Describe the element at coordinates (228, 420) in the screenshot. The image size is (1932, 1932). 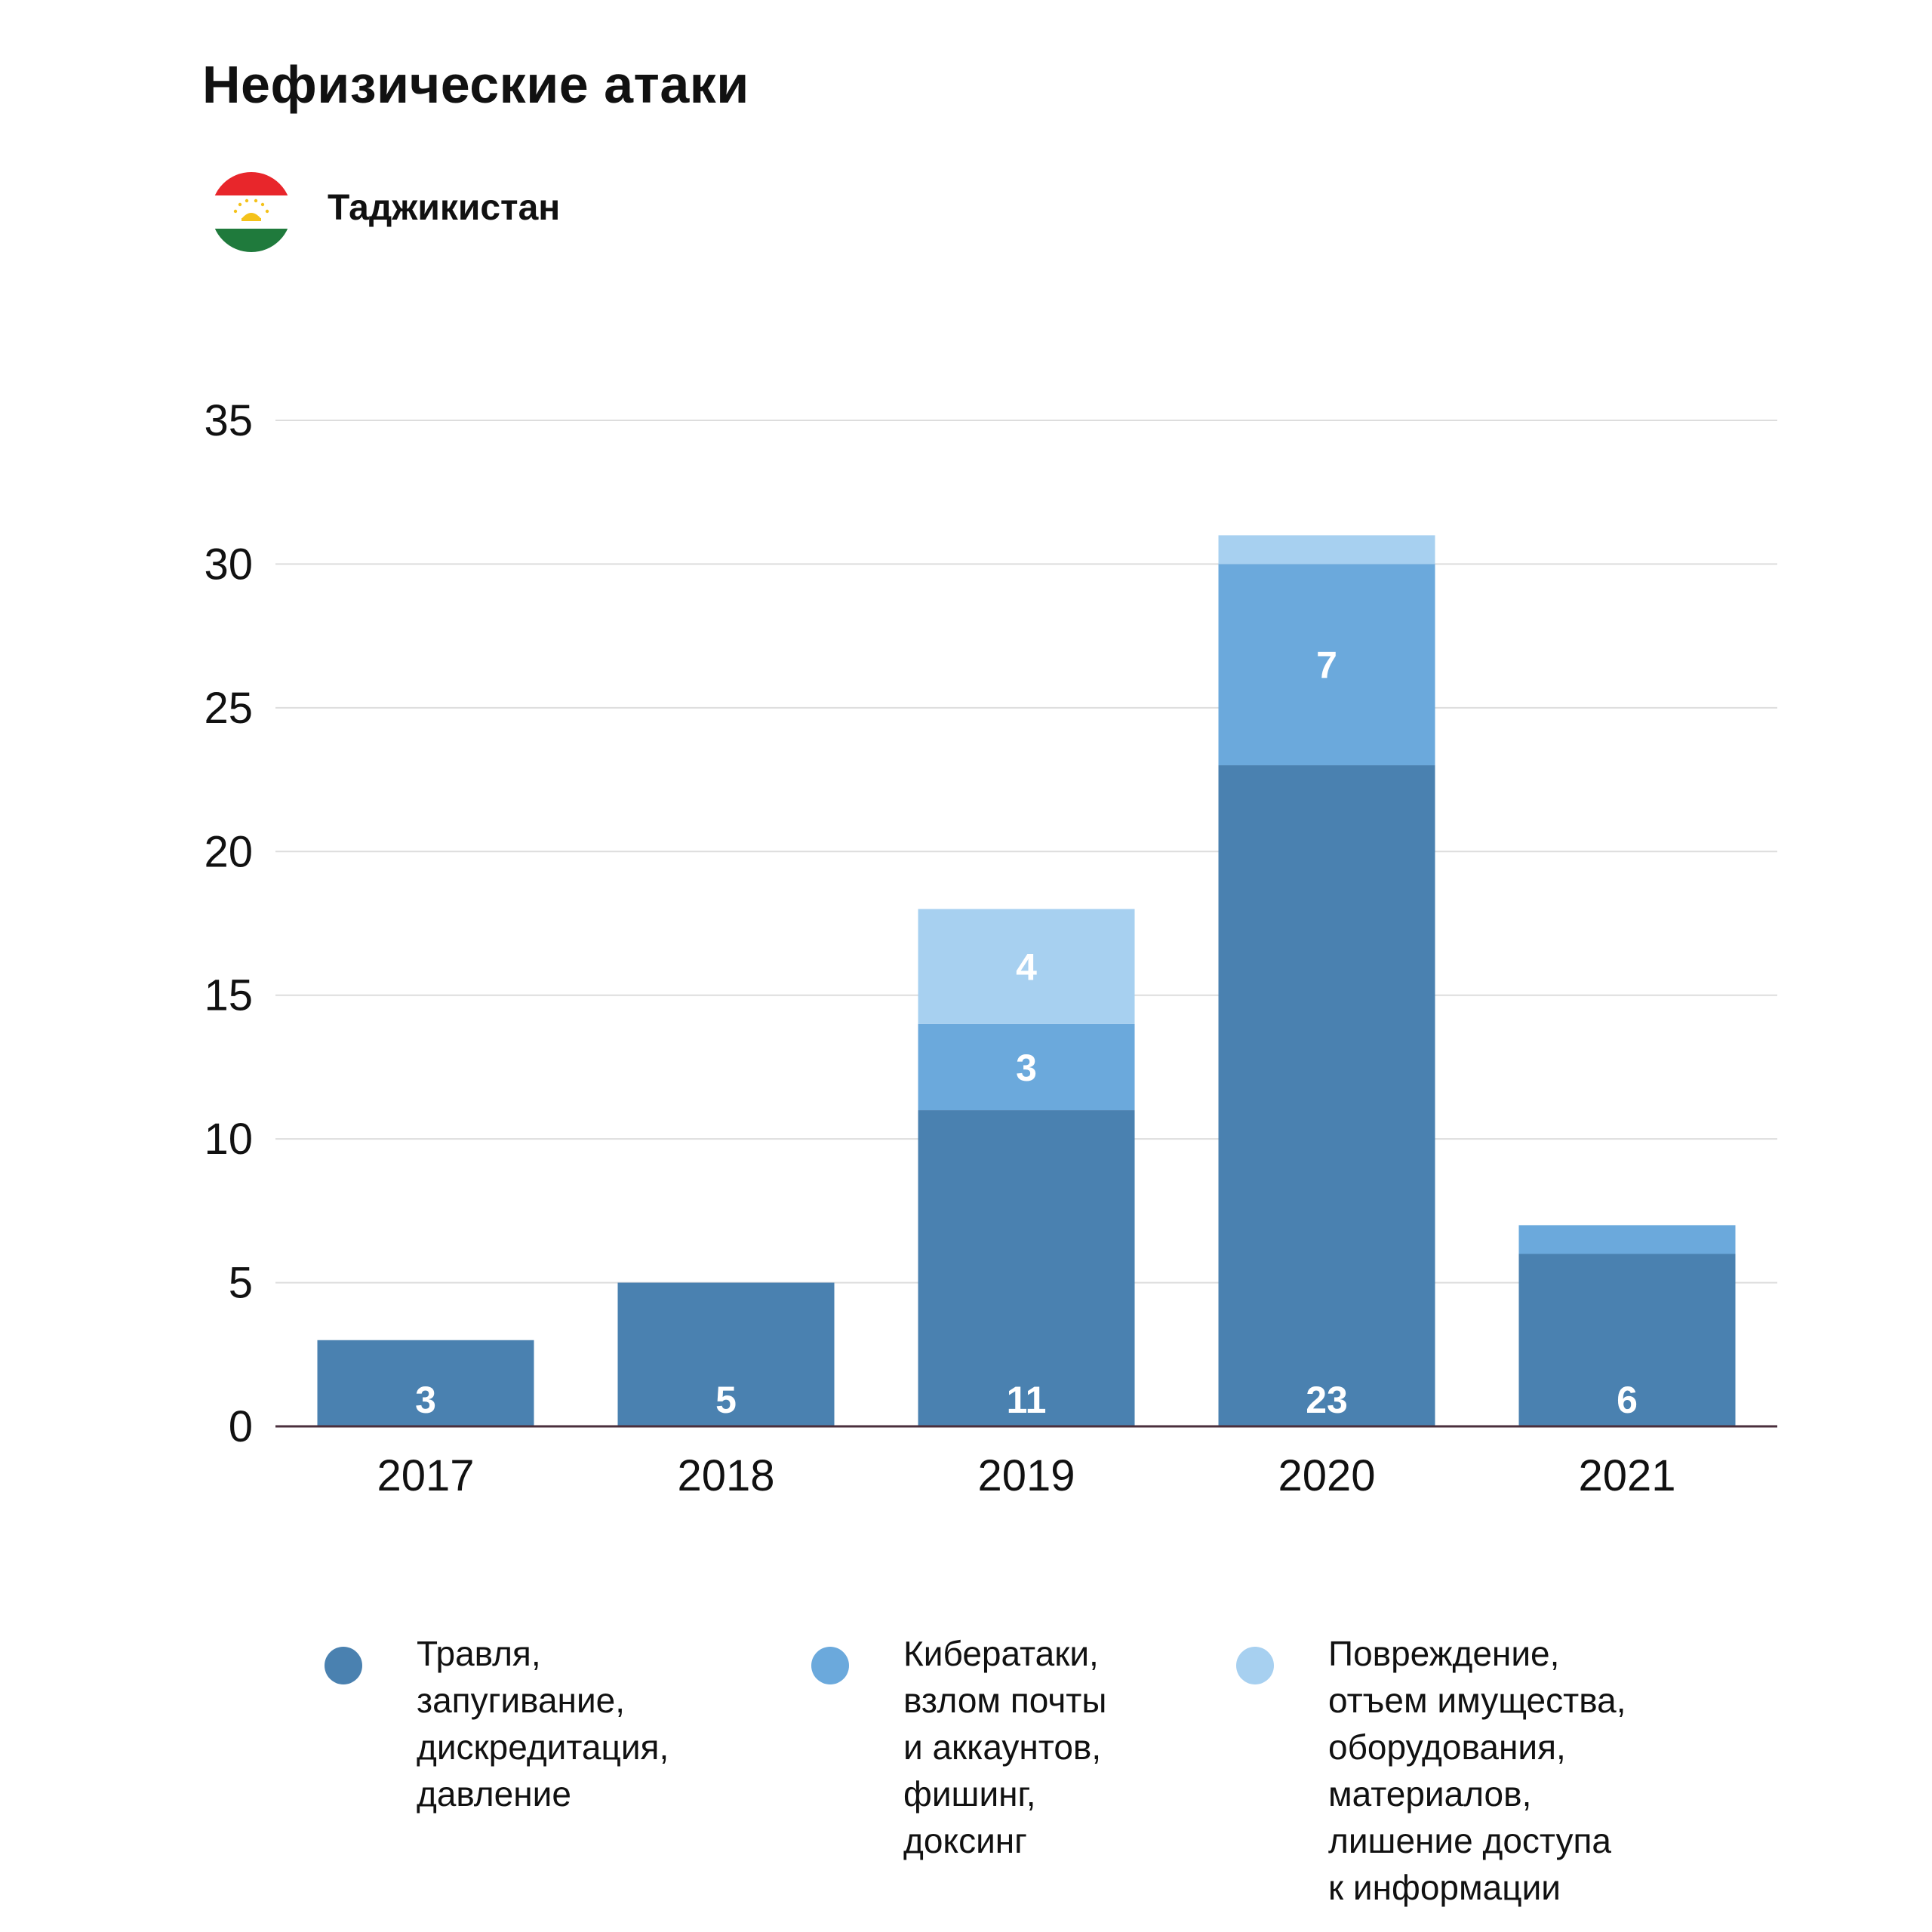
I see `y-tick-label: 35` at that location.